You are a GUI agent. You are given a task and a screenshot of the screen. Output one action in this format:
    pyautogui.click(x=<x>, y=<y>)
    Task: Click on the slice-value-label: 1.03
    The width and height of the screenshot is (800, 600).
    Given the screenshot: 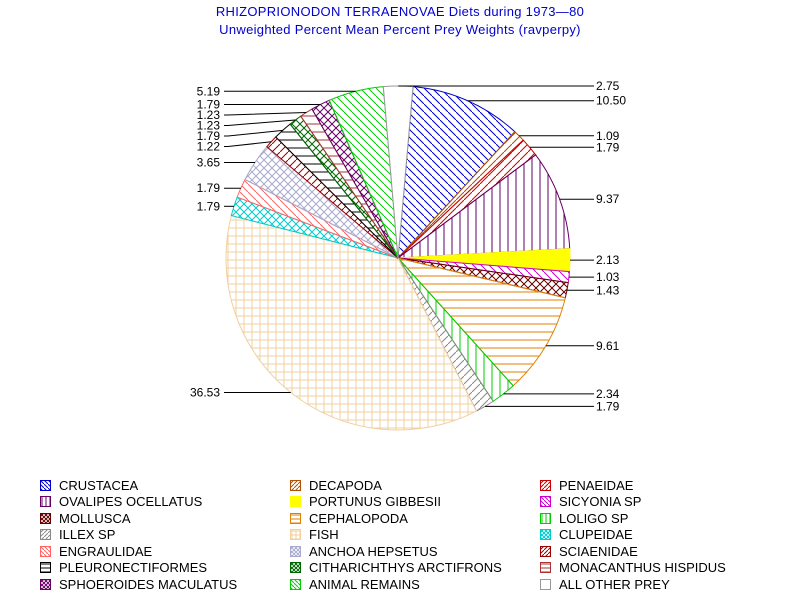 What is the action you would take?
    pyautogui.click(x=608, y=277)
    